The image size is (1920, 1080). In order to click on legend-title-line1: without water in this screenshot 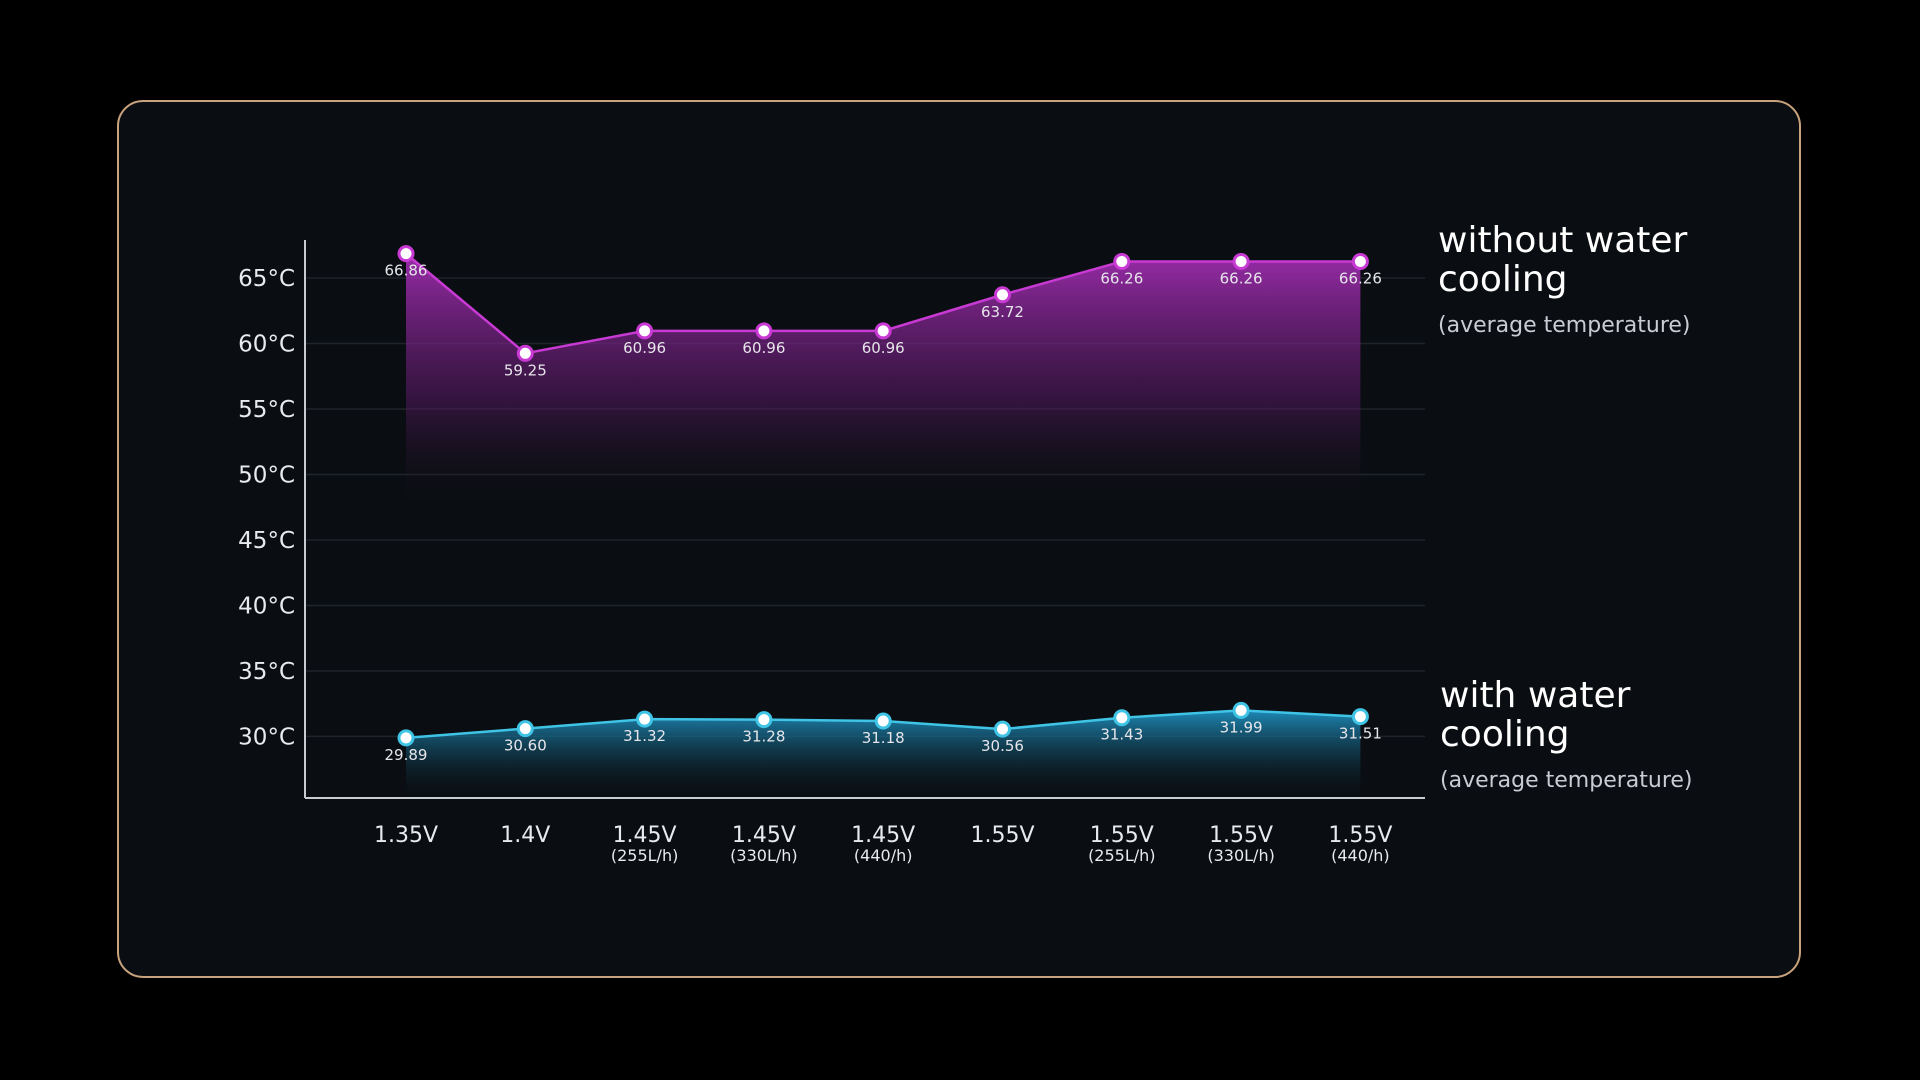, I will do `click(1563, 240)`.